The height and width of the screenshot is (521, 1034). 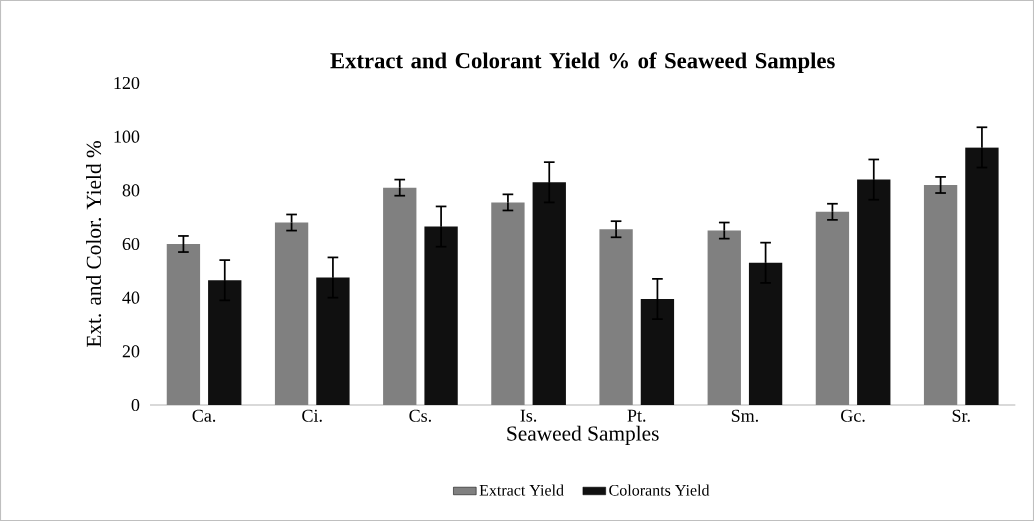 I want to click on x-tick-label: Ci., so click(x=312, y=415).